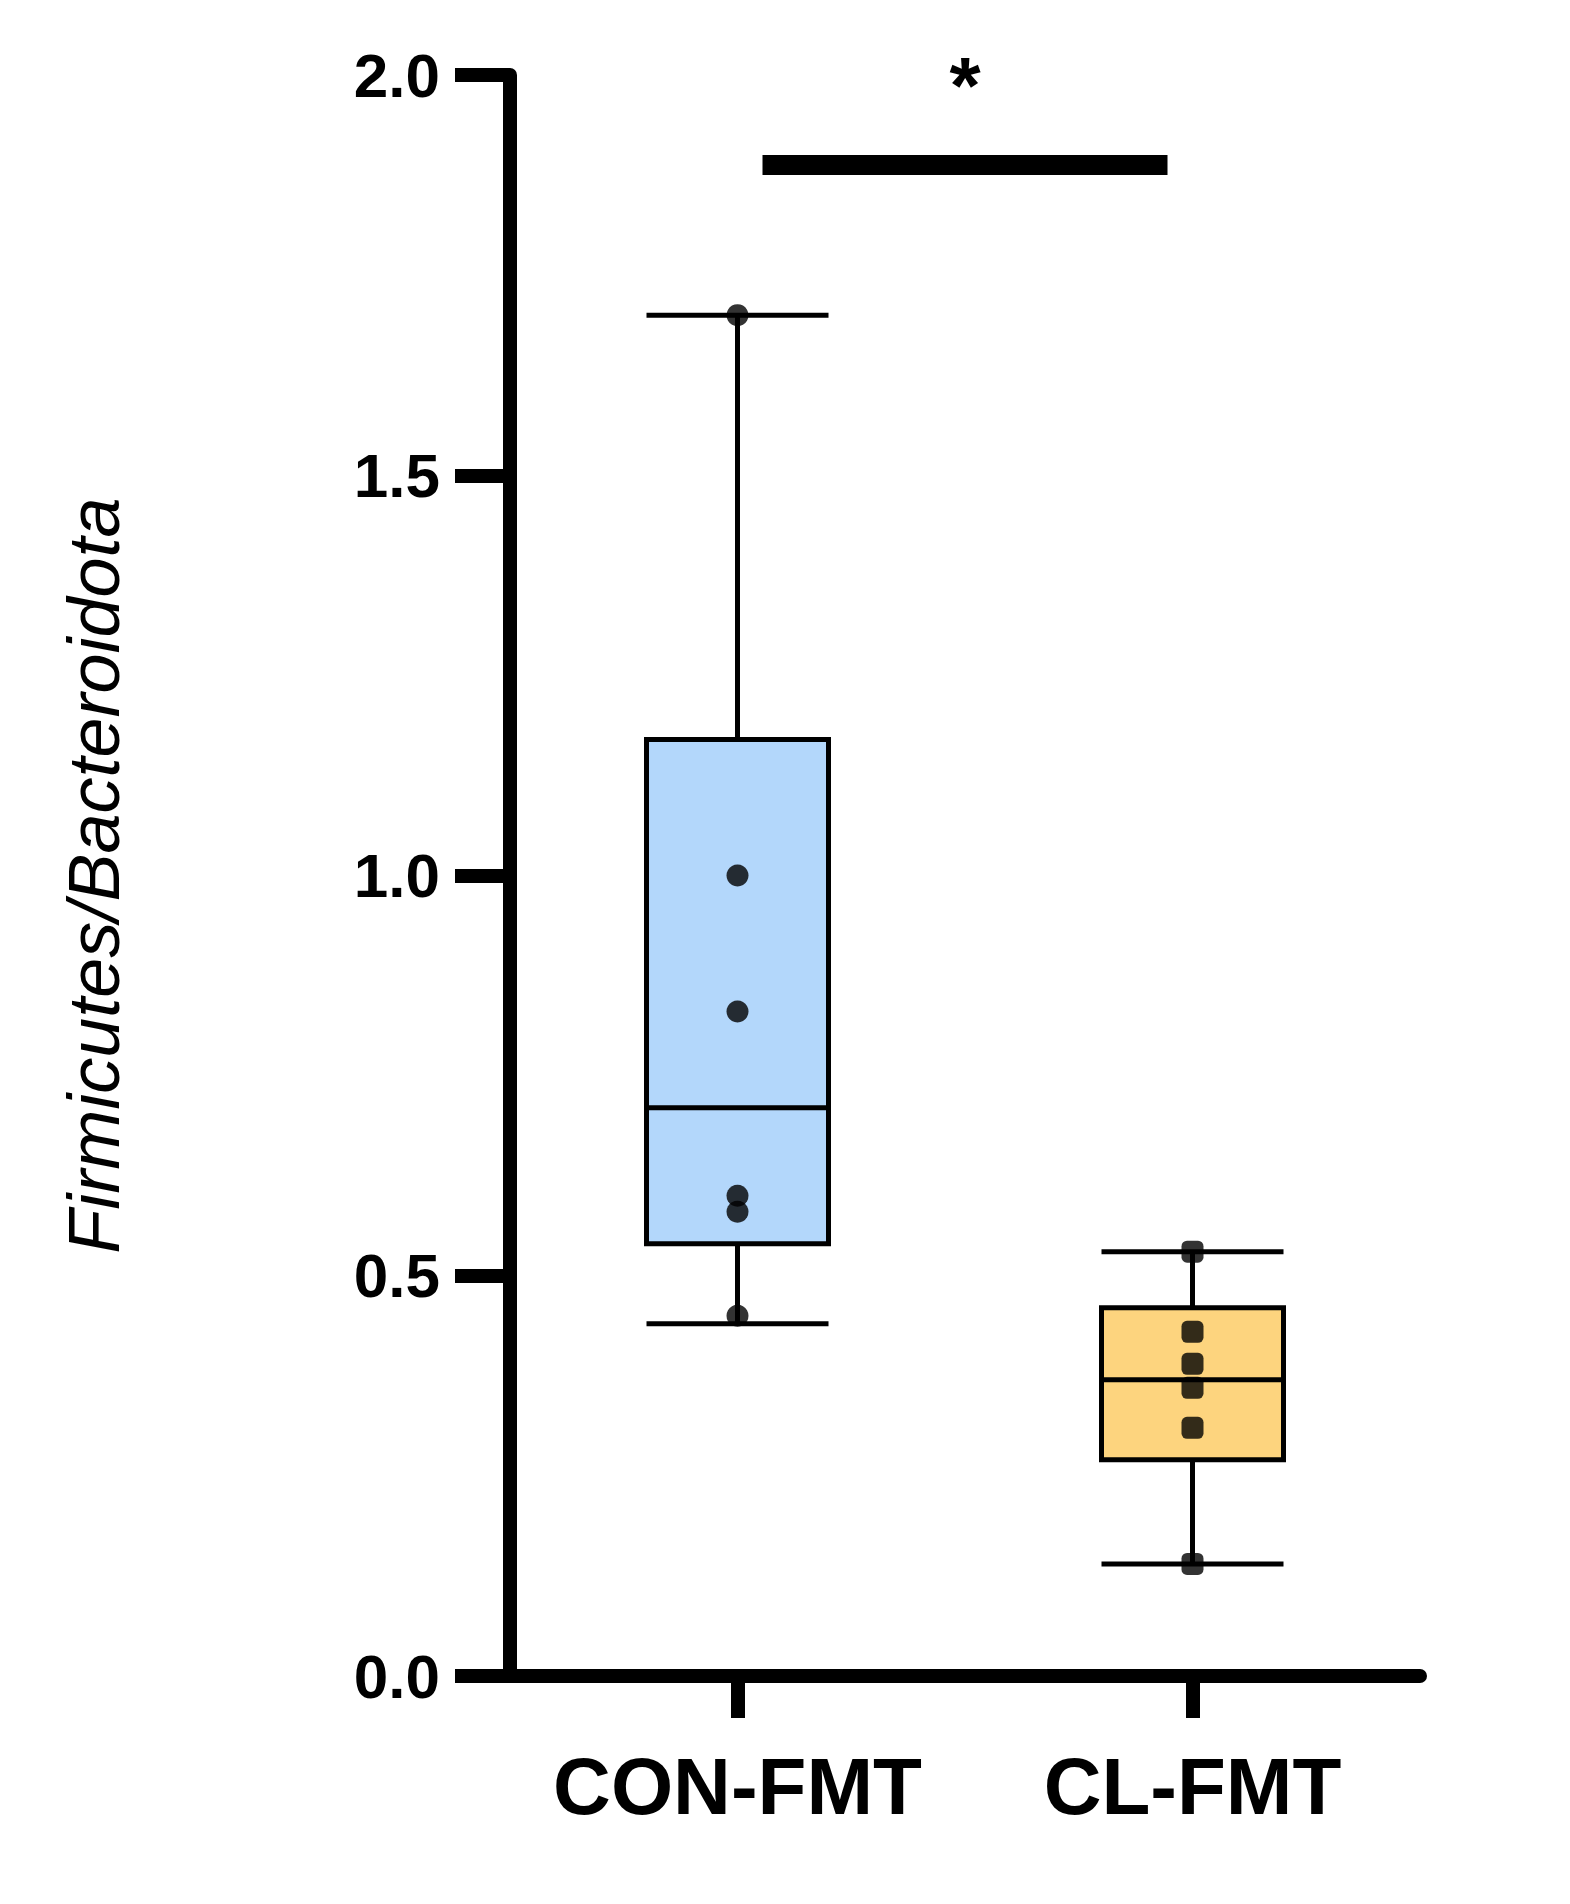 Image resolution: width=1570 pixels, height=1904 pixels. What do you see at coordinates (396, 1676) in the screenshot?
I see `y-tick-label: 0.0` at bounding box center [396, 1676].